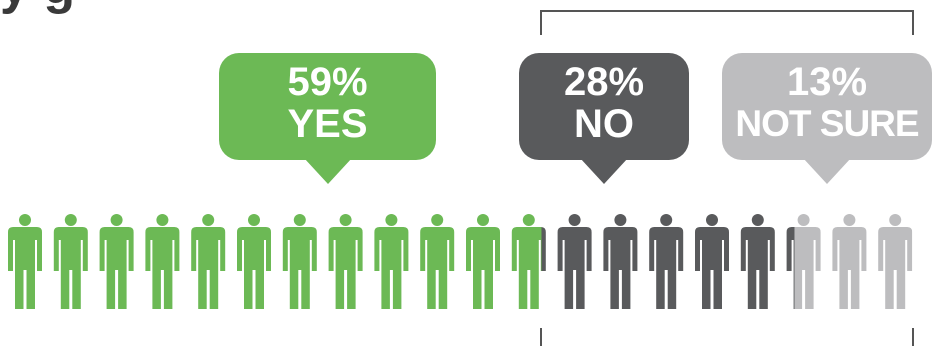  I want to click on callout-yes-value: 59%, so click(327, 82).